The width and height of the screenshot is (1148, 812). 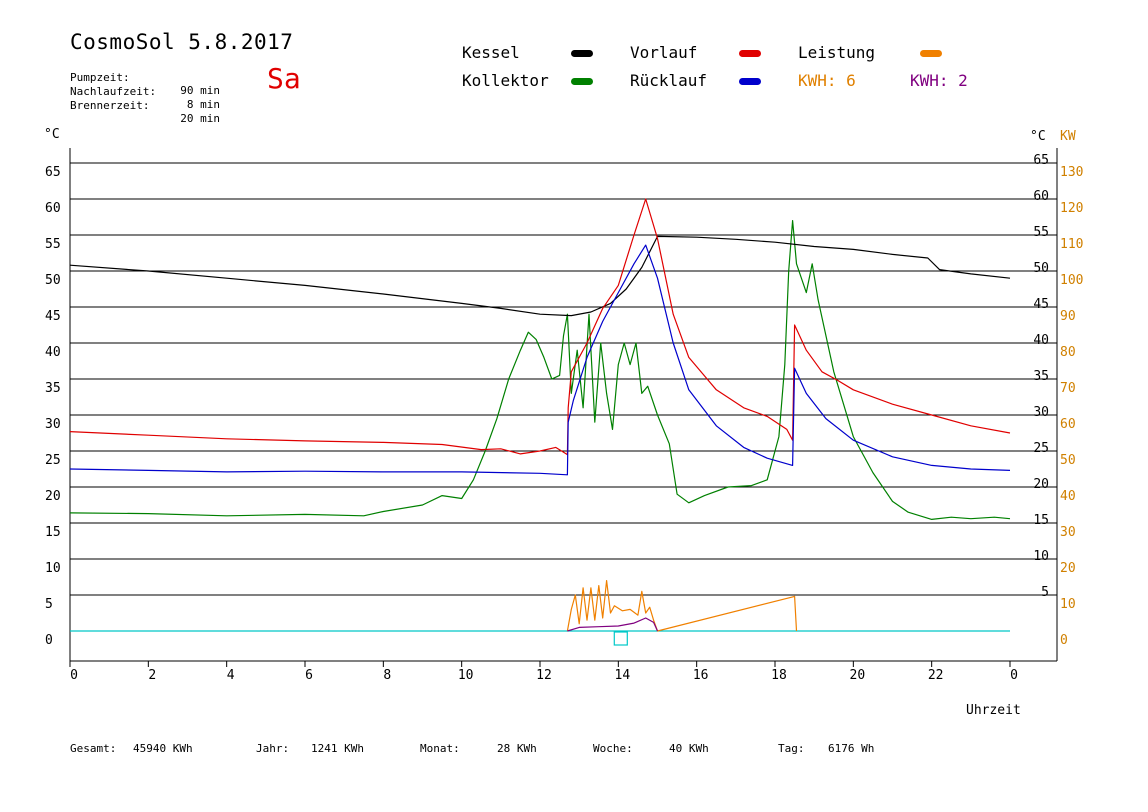 I want to click on footer-woche-label: Woche:, so click(x=613, y=748).